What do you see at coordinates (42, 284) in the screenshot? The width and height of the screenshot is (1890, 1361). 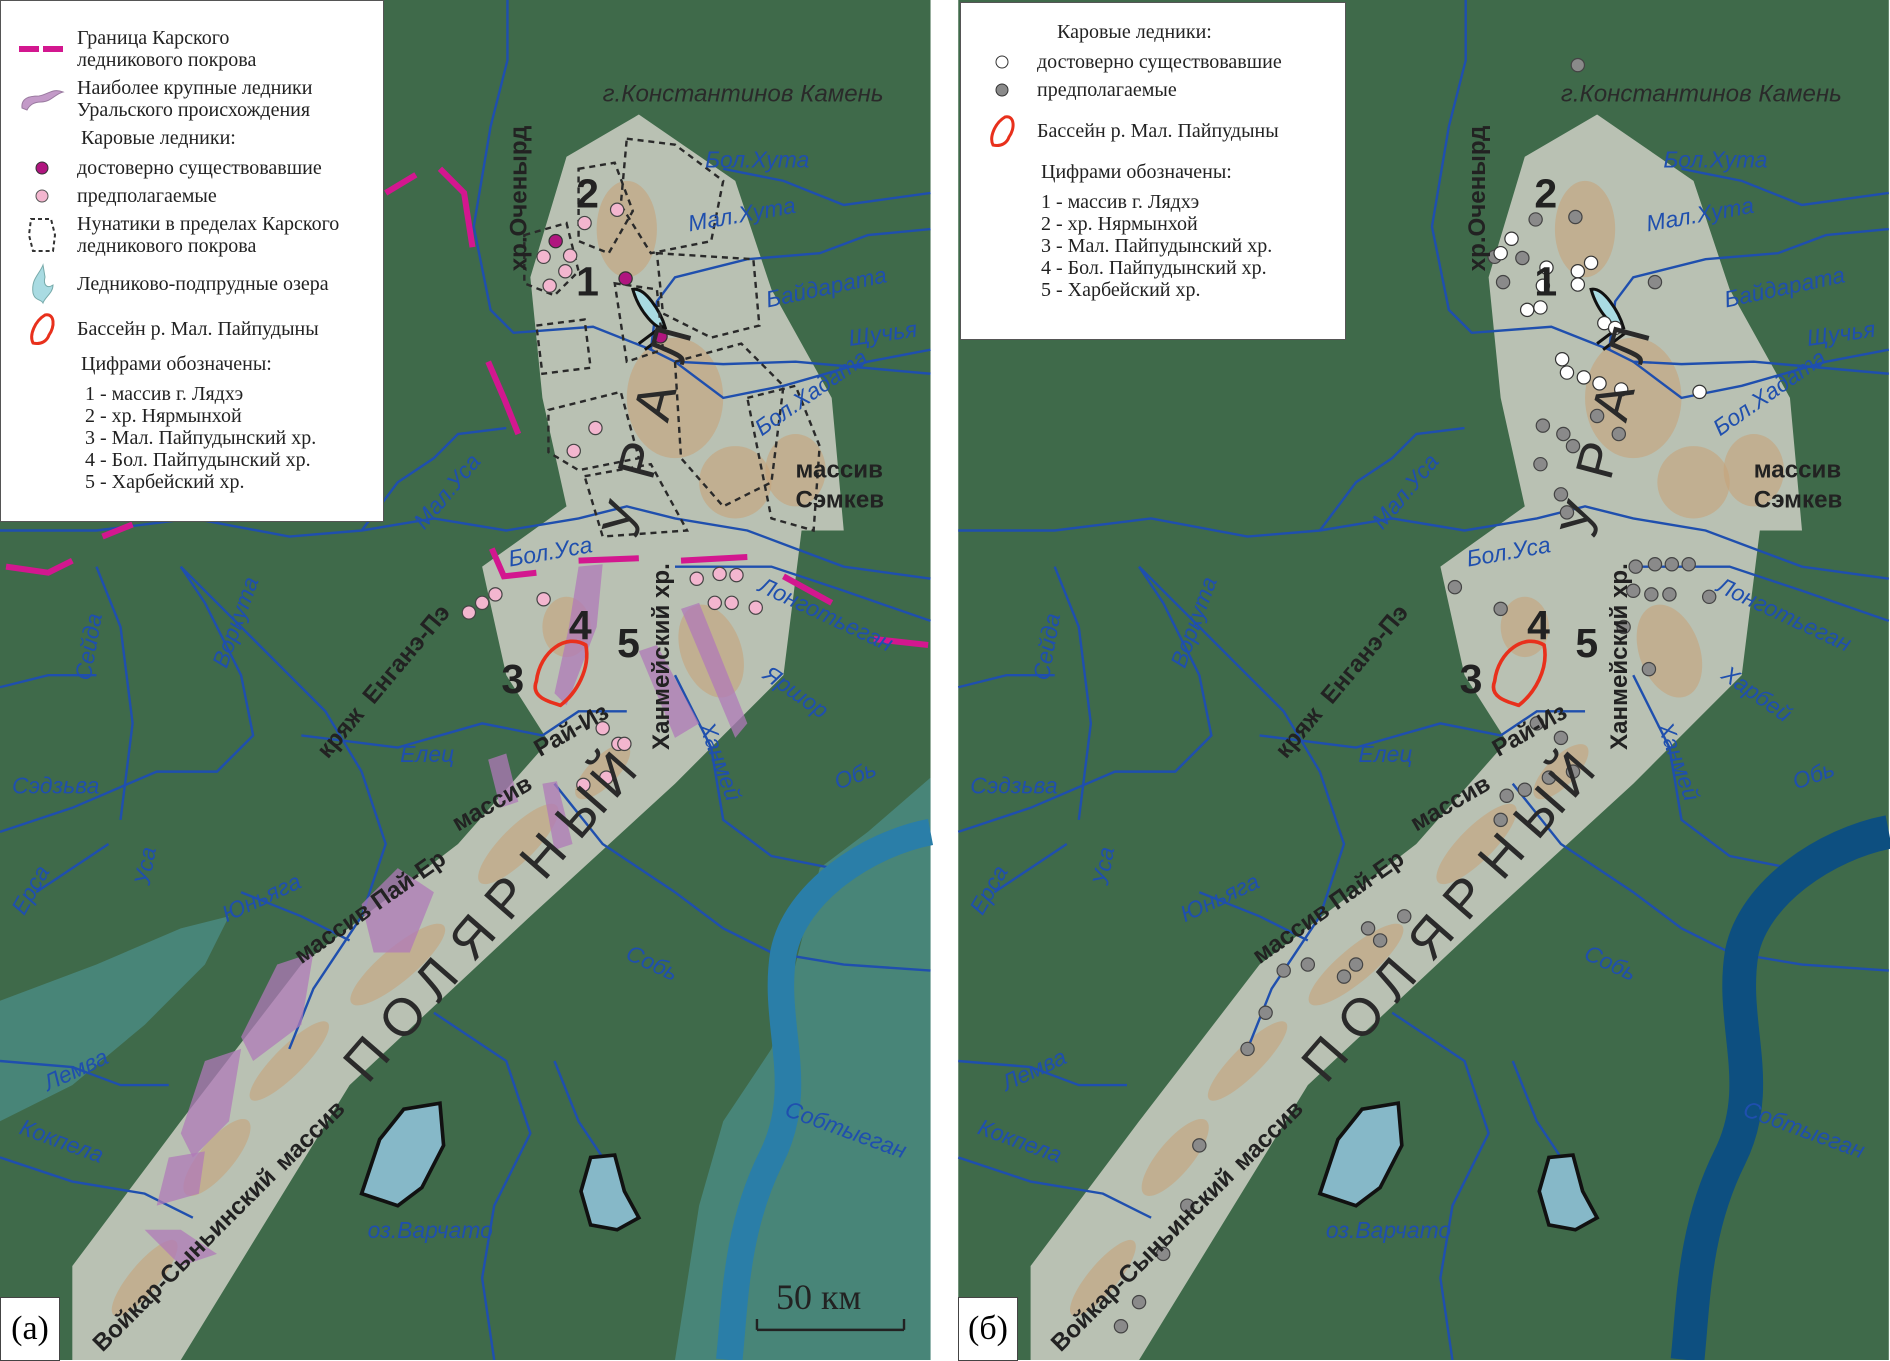 I see `lake-shape-icon` at bounding box center [42, 284].